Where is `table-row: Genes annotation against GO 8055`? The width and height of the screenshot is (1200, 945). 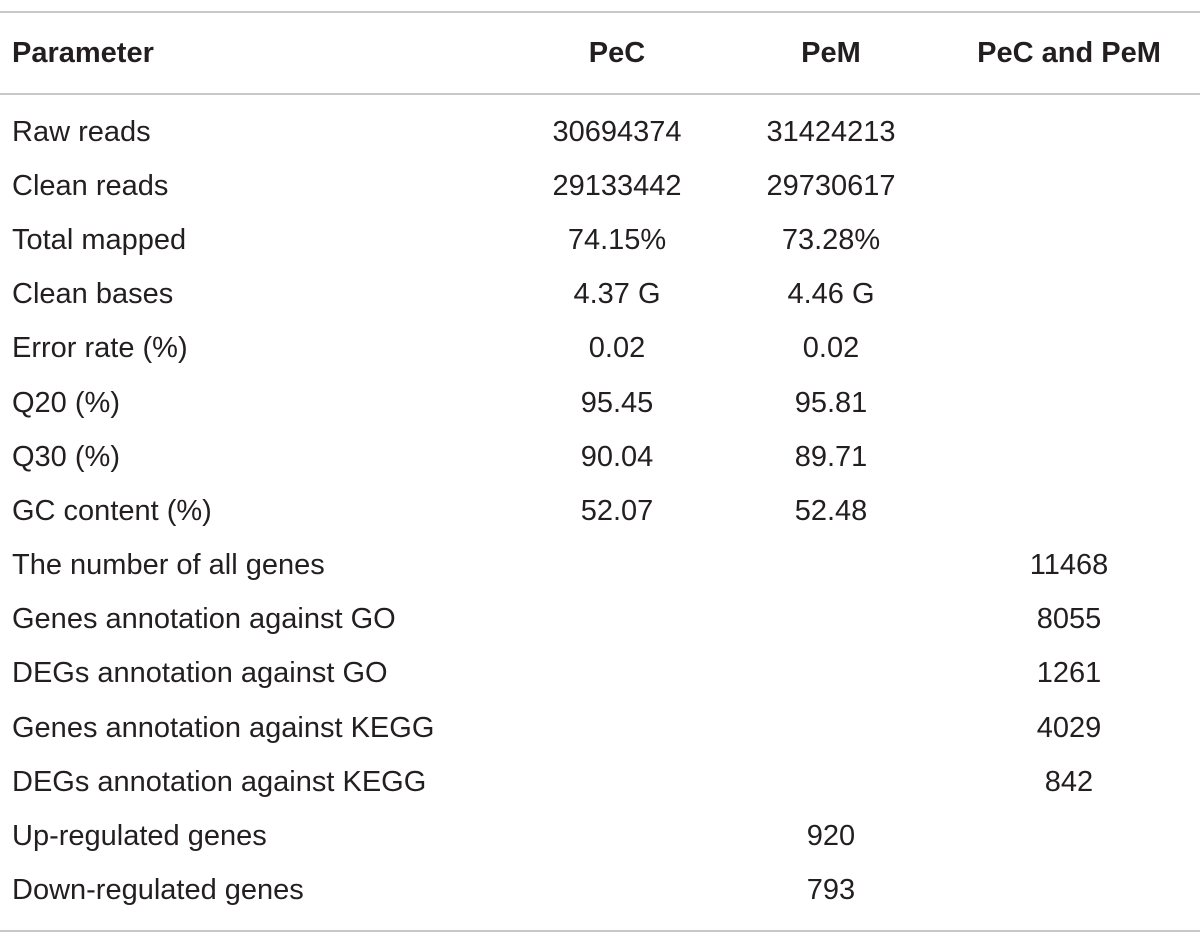
table-row: Genes annotation against GO 8055 is located at coordinates (600, 620).